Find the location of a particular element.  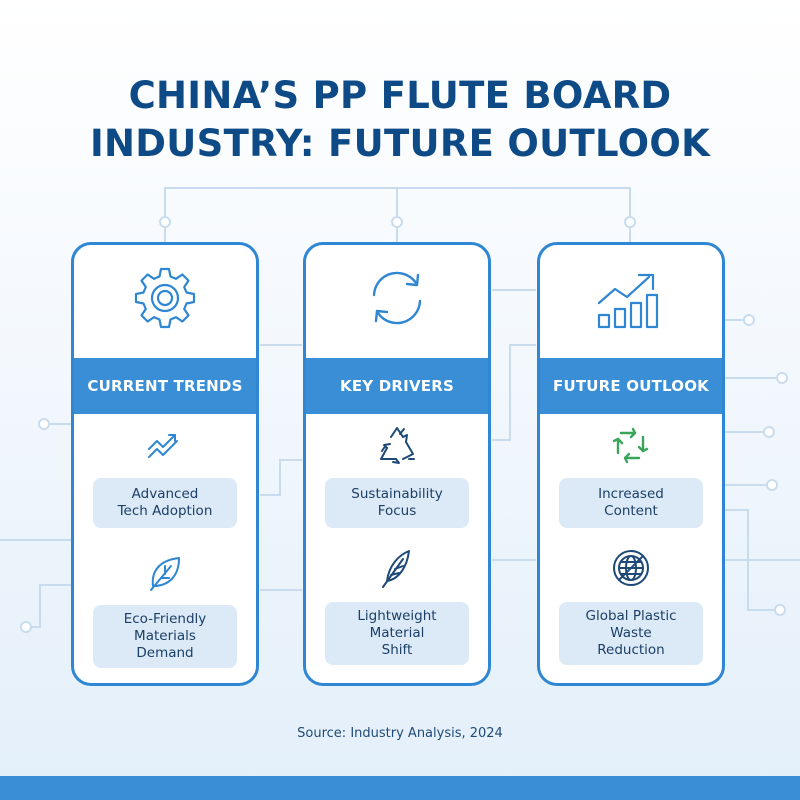

card-header-current-trends: CURRENT TRENDS is located at coordinates (165, 386).